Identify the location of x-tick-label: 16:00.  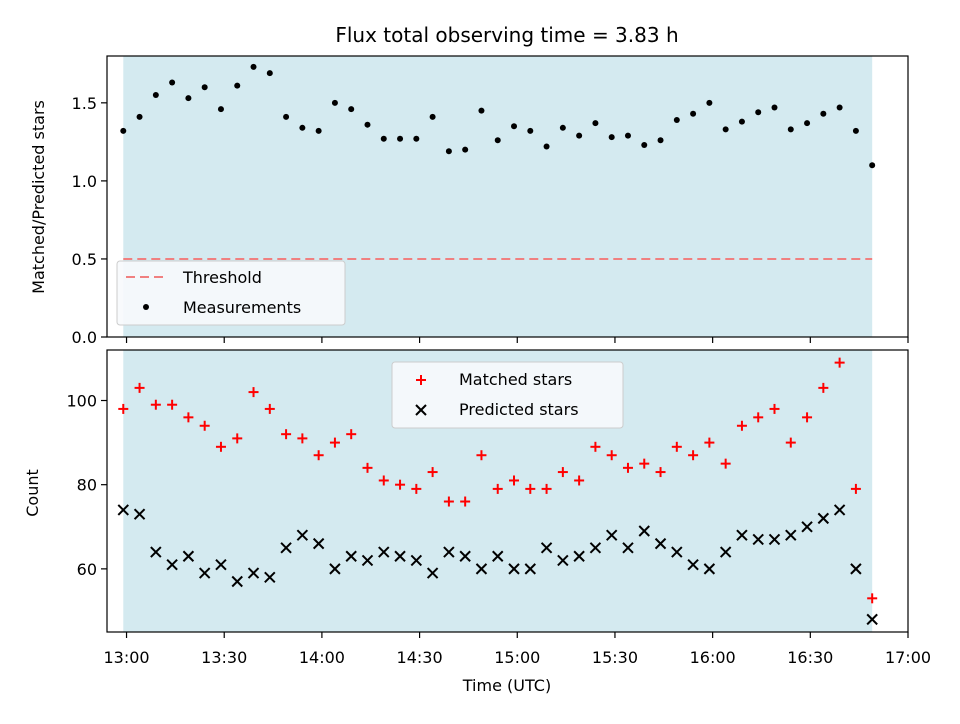
(713, 657).